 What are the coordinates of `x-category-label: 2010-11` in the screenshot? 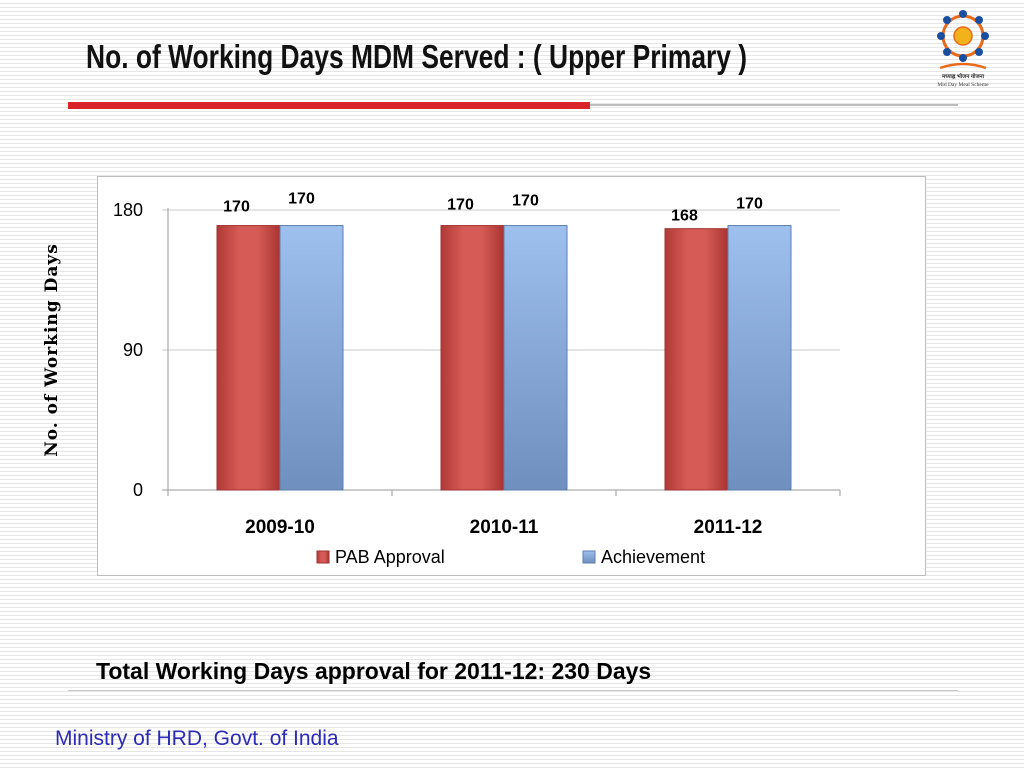 It's located at (504, 527).